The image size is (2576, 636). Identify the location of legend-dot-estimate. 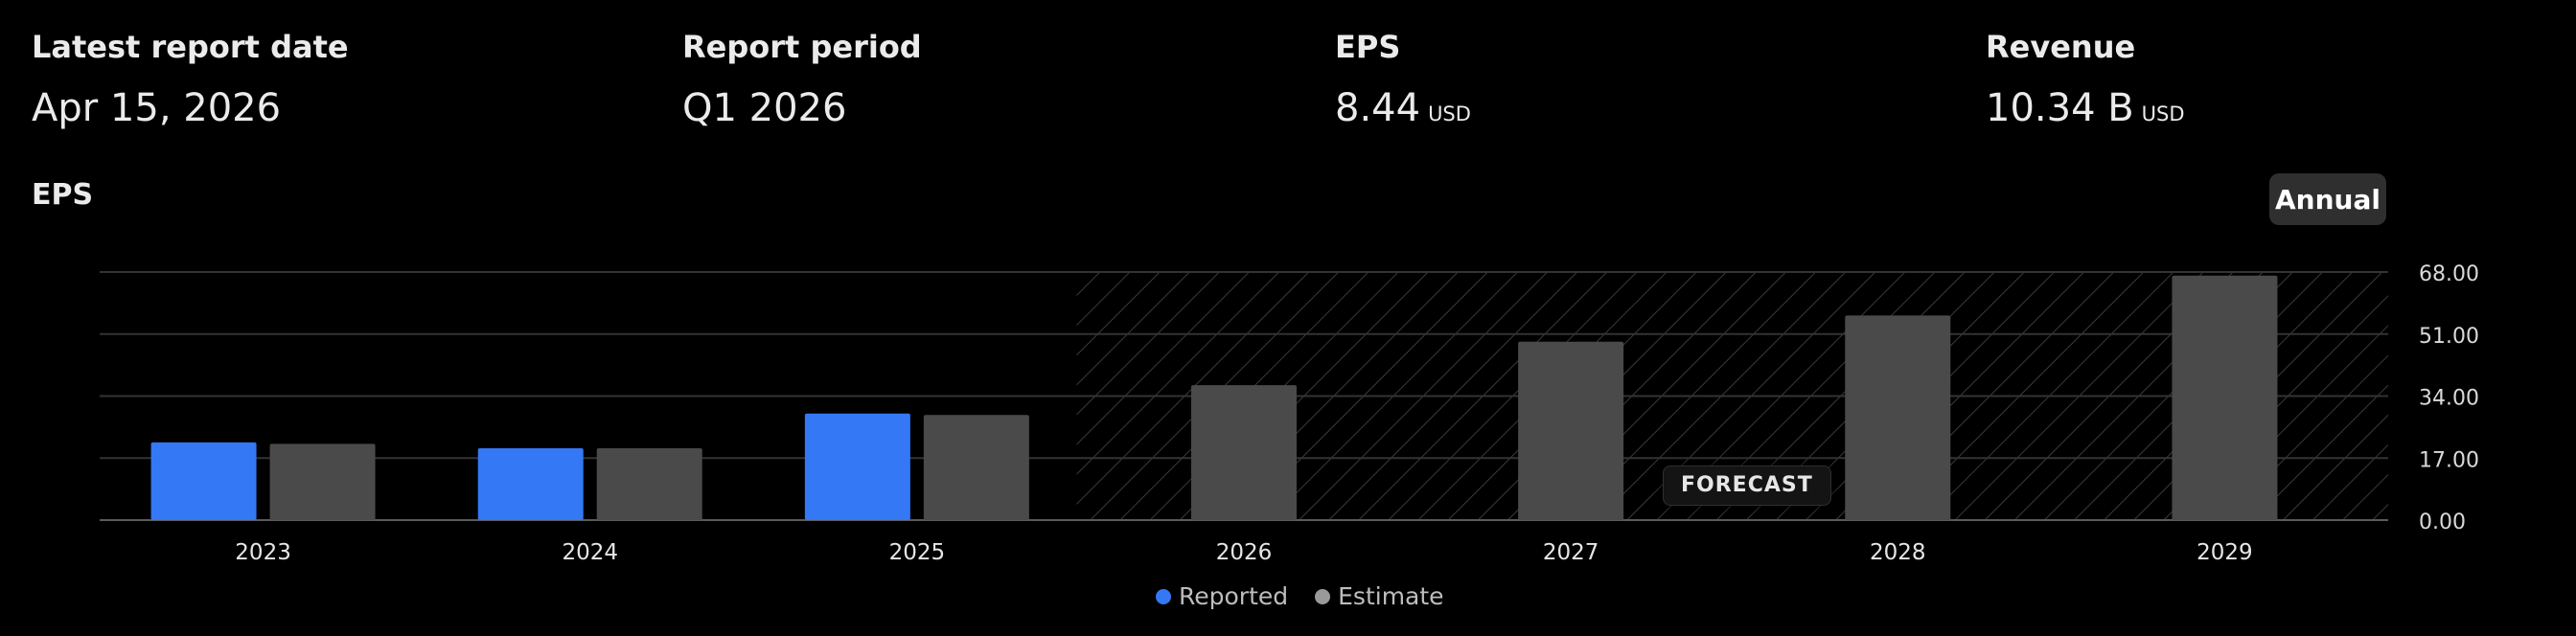
(1323, 596).